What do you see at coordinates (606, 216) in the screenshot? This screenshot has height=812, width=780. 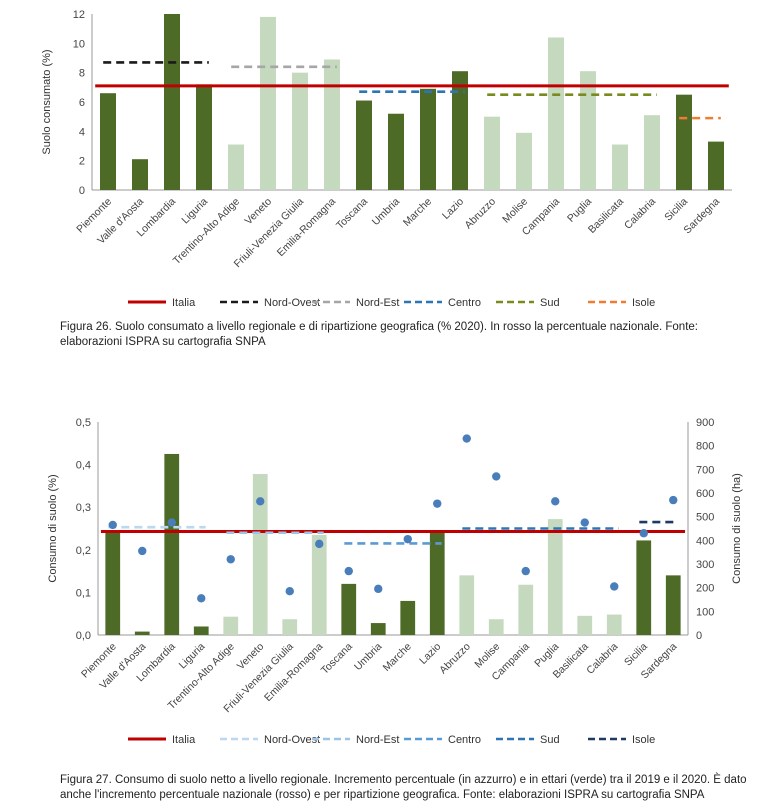 I see `category-label: Basilicata` at bounding box center [606, 216].